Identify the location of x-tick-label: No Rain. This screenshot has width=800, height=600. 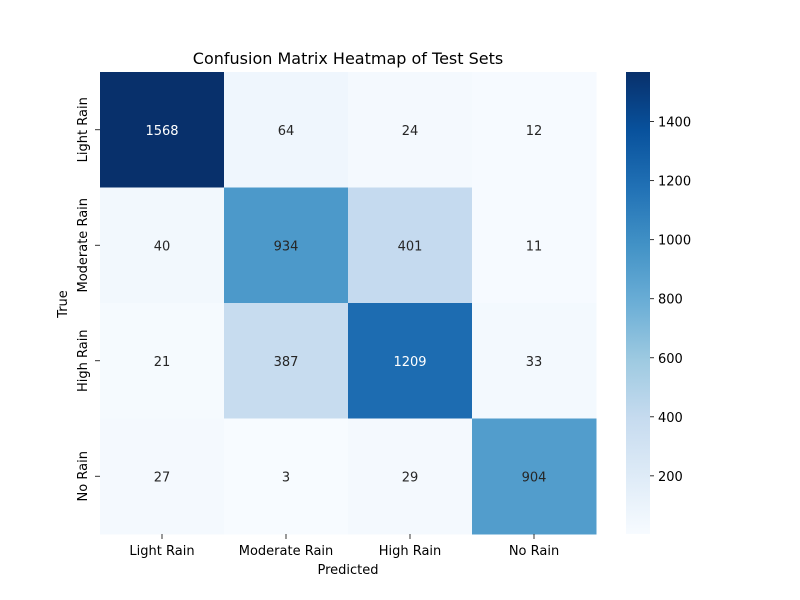
(534, 551).